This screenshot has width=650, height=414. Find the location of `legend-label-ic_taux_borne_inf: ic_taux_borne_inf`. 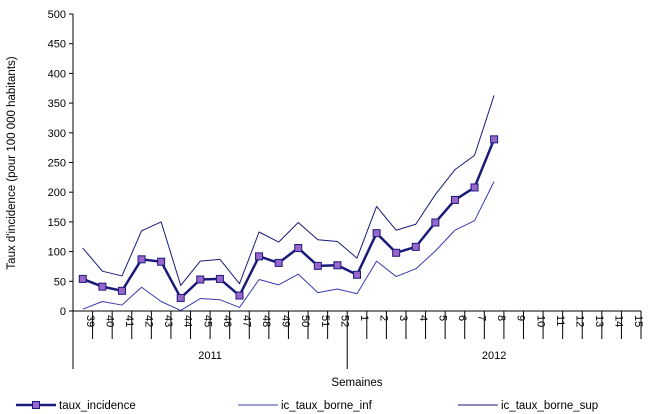

legend-label-ic_taux_borne_inf: ic_taux_borne_inf is located at coordinates (327, 406).